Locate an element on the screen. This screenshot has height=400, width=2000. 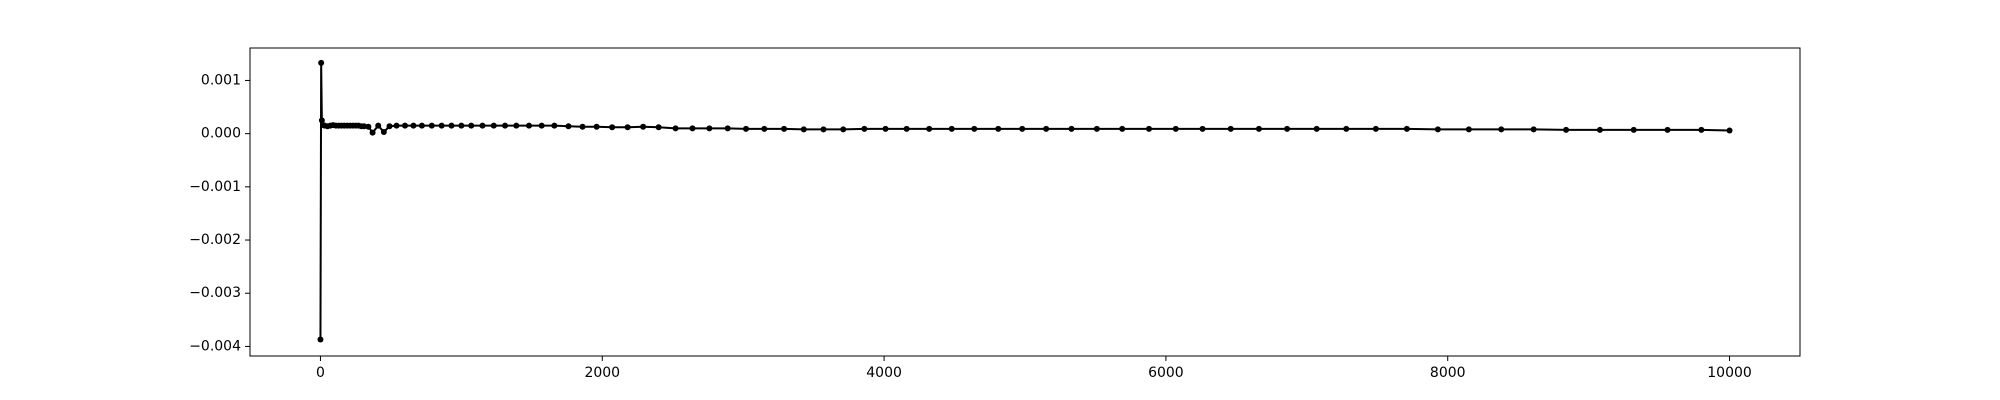
x-tick-label: 2000 is located at coordinates (602, 373).